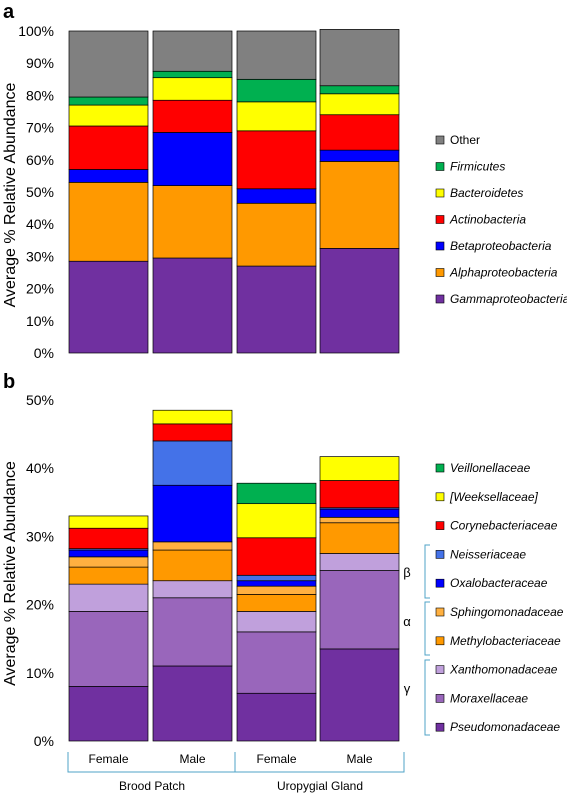 This screenshot has height=794, width=567. I want to click on y-tick-label: 0%, so click(44, 353).